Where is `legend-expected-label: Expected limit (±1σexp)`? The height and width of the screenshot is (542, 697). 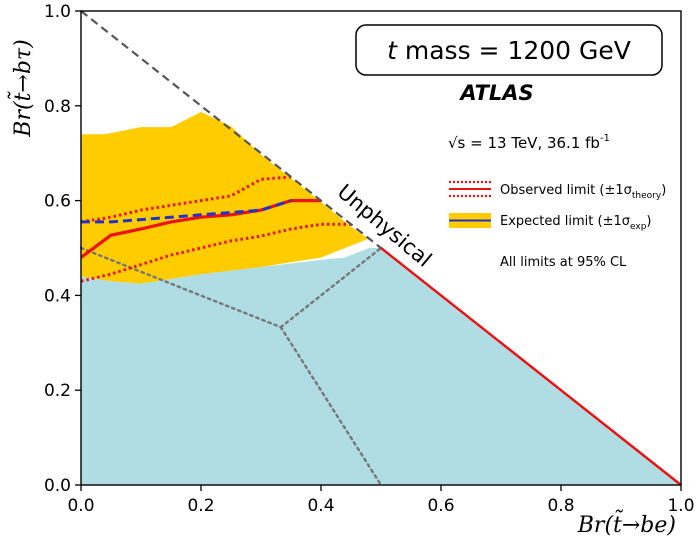
legend-expected-label: Expected limit (±1σexp) is located at coordinates (576, 223).